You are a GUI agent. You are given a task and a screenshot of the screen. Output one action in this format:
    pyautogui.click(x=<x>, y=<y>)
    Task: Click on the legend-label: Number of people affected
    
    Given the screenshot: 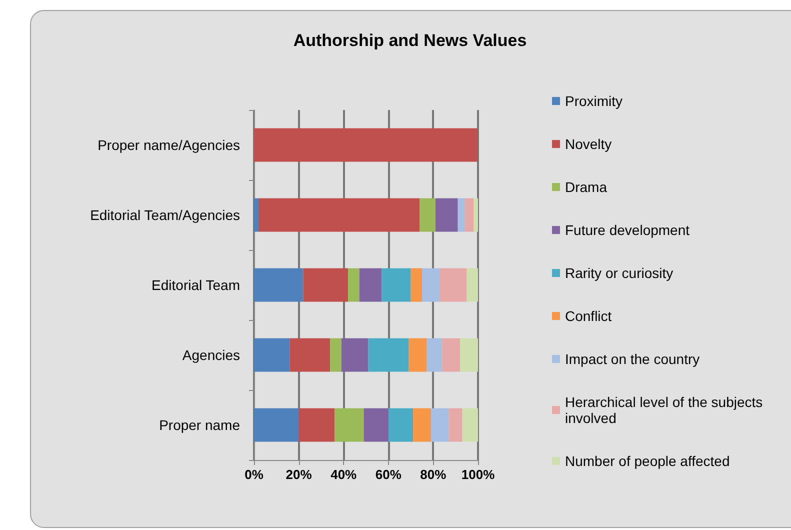 What is the action you would take?
    pyautogui.click(x=647, y=461)
    